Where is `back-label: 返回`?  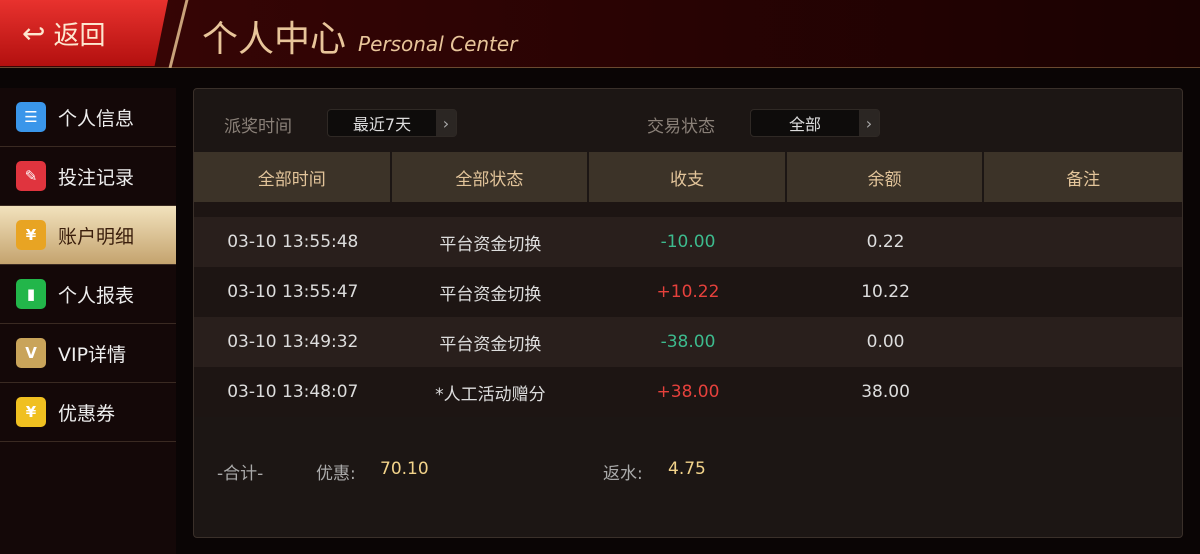
back-label: 返回 is located at coordinates (79, 35).